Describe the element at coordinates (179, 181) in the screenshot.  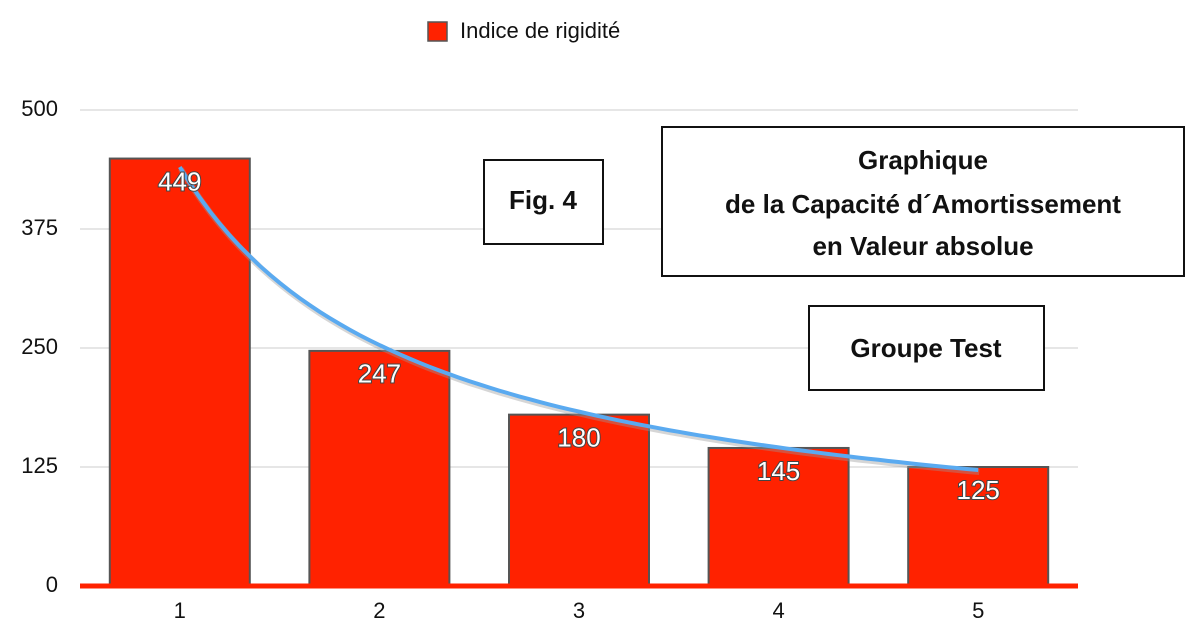
I see `data-label: 449` at that location.